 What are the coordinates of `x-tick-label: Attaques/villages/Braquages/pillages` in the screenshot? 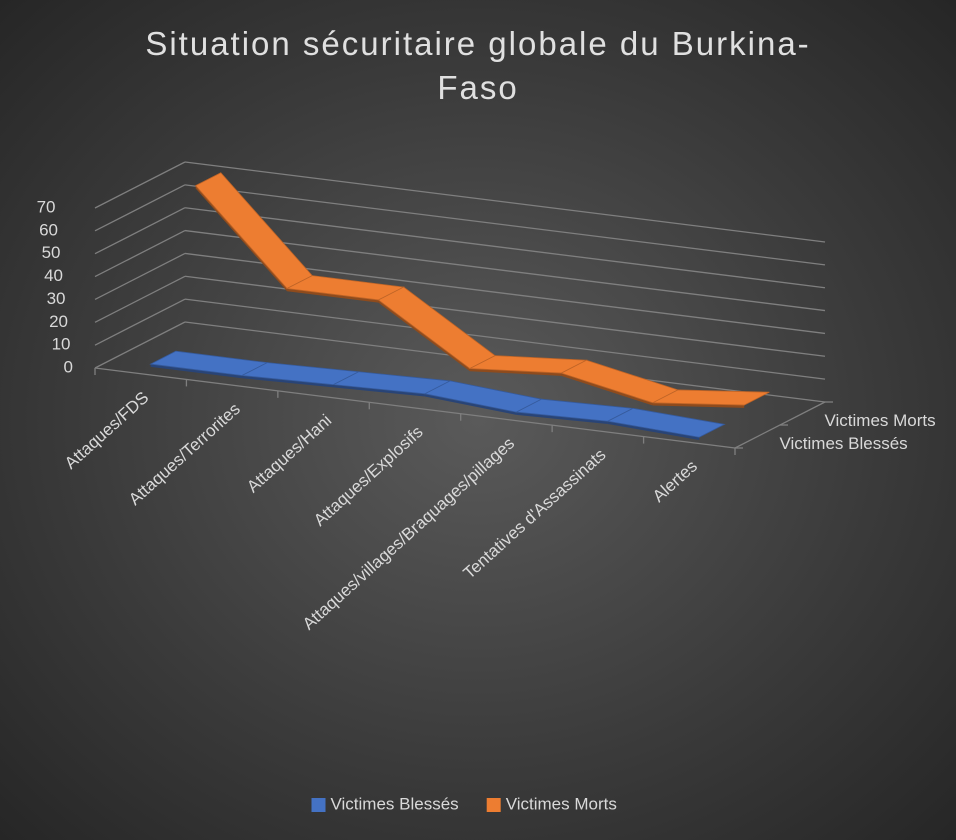 It's located at (408, 534).